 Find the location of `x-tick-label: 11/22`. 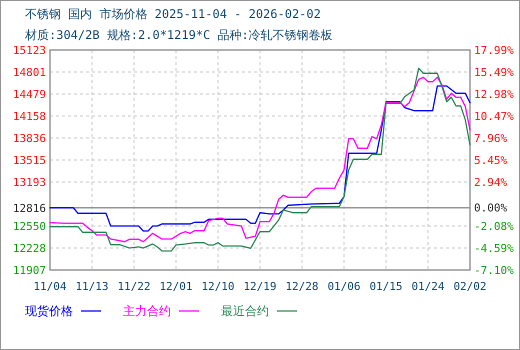

x-tick-label: 11/22 is located at coordinates (134, 286).